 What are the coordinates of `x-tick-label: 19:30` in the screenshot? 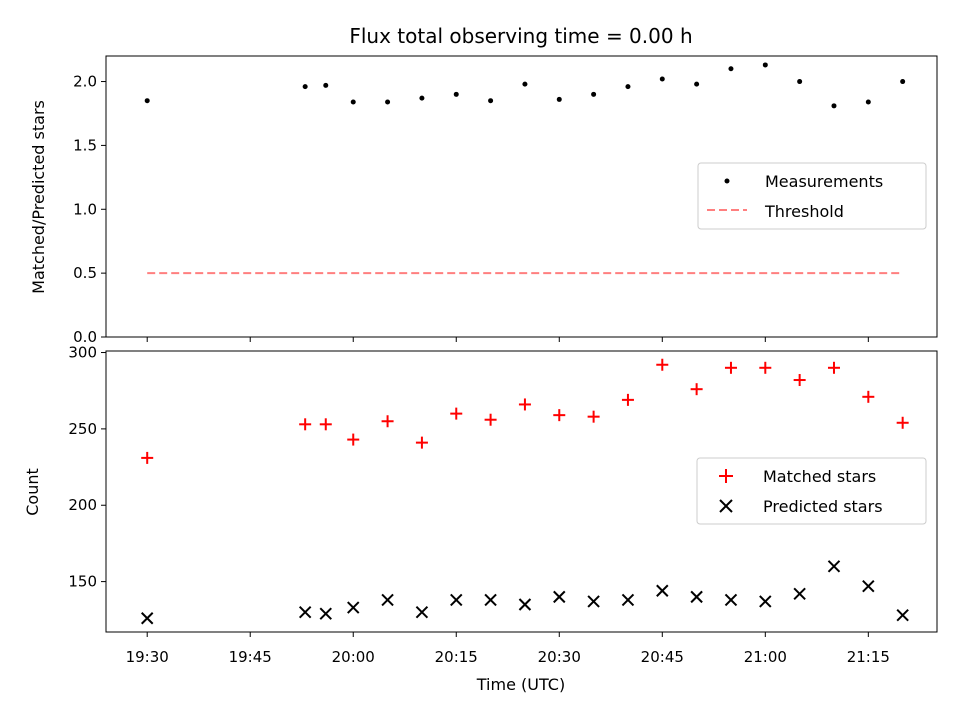 It's located at (147, 657).